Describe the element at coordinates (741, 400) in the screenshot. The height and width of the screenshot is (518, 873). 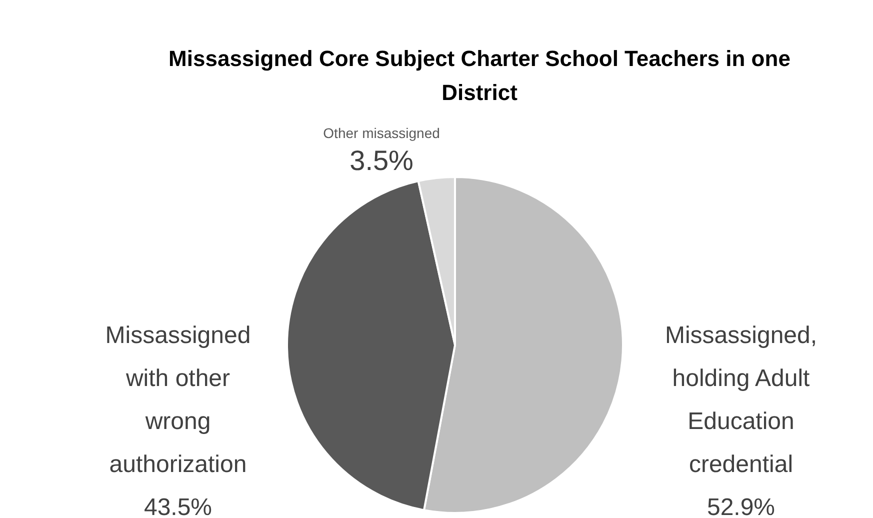
I see `slice-label: Missassigned, holding Adult Education credential` at that location.